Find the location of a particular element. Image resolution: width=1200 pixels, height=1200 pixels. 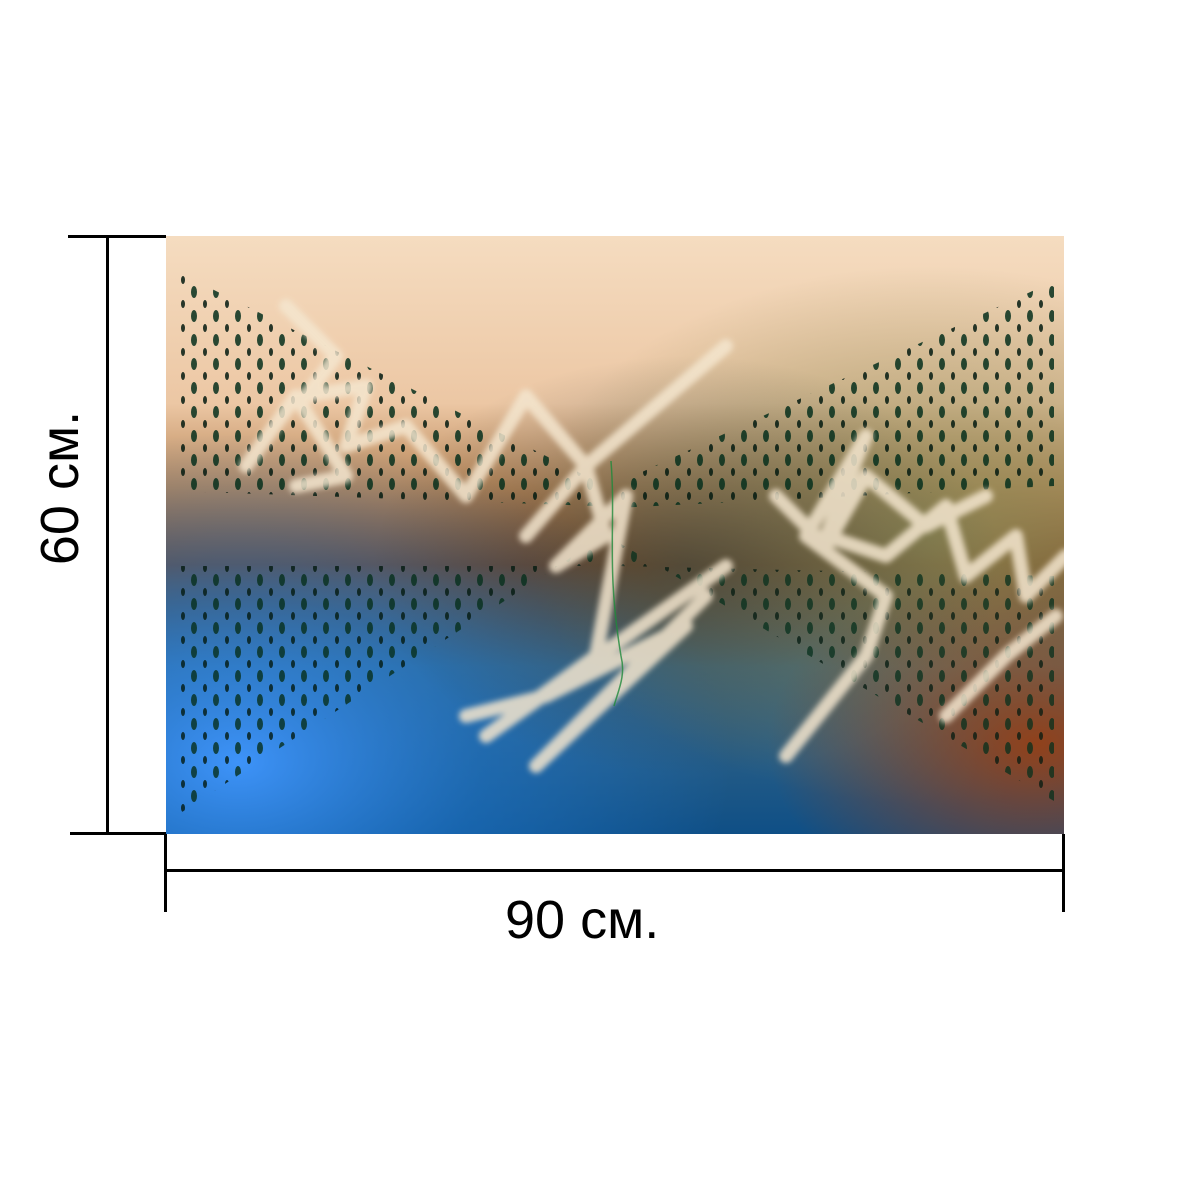

height-dimension-line is located at coordinates (107, 535).